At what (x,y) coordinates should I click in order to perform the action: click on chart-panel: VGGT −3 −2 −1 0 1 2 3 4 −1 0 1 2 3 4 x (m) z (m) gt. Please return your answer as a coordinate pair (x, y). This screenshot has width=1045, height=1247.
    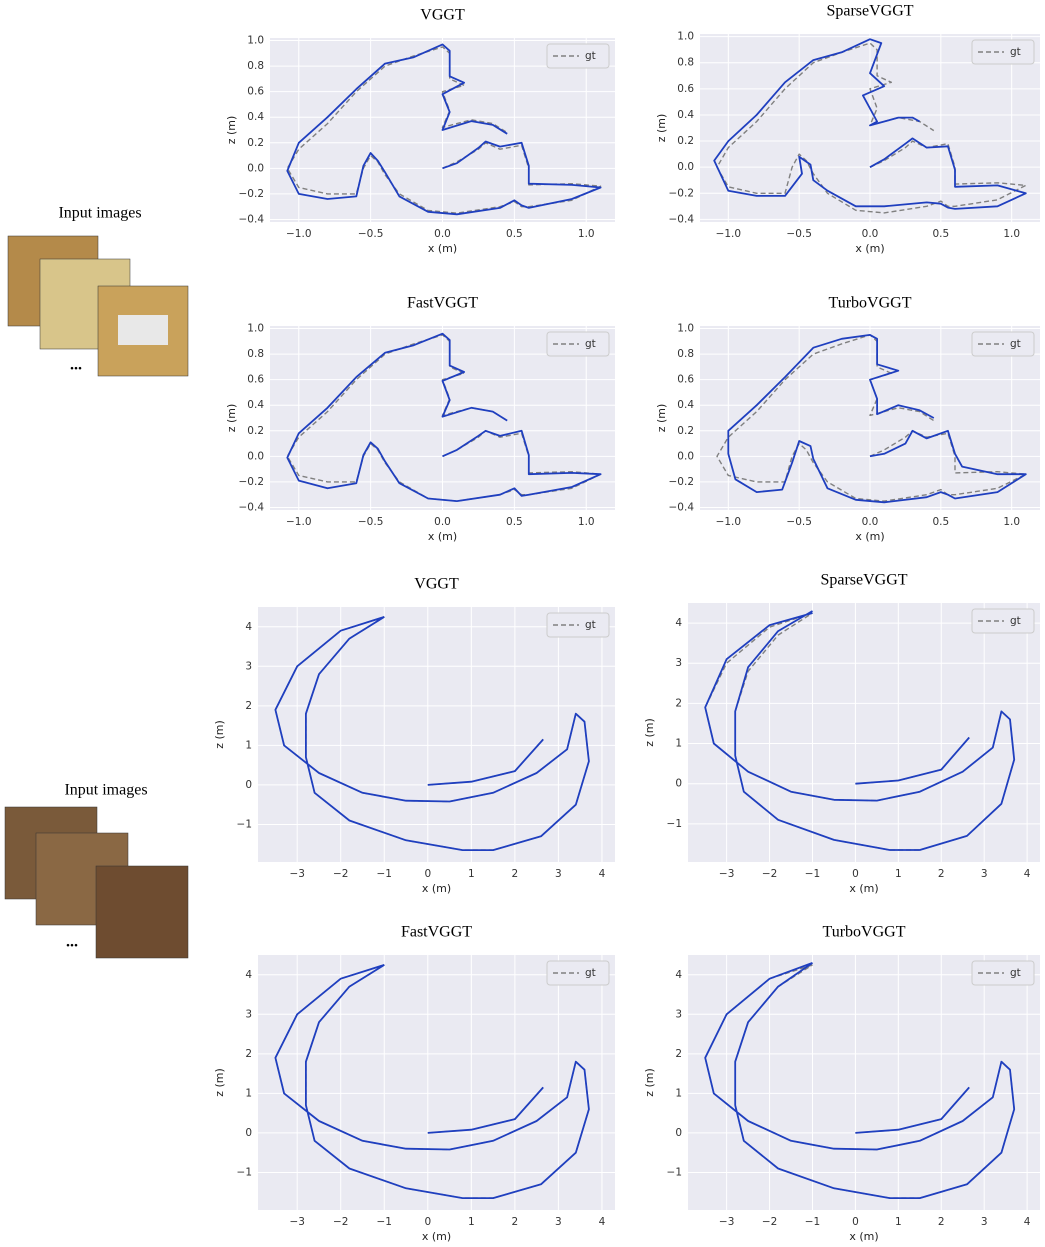
    Looking at the image, I should click on (414, 735).